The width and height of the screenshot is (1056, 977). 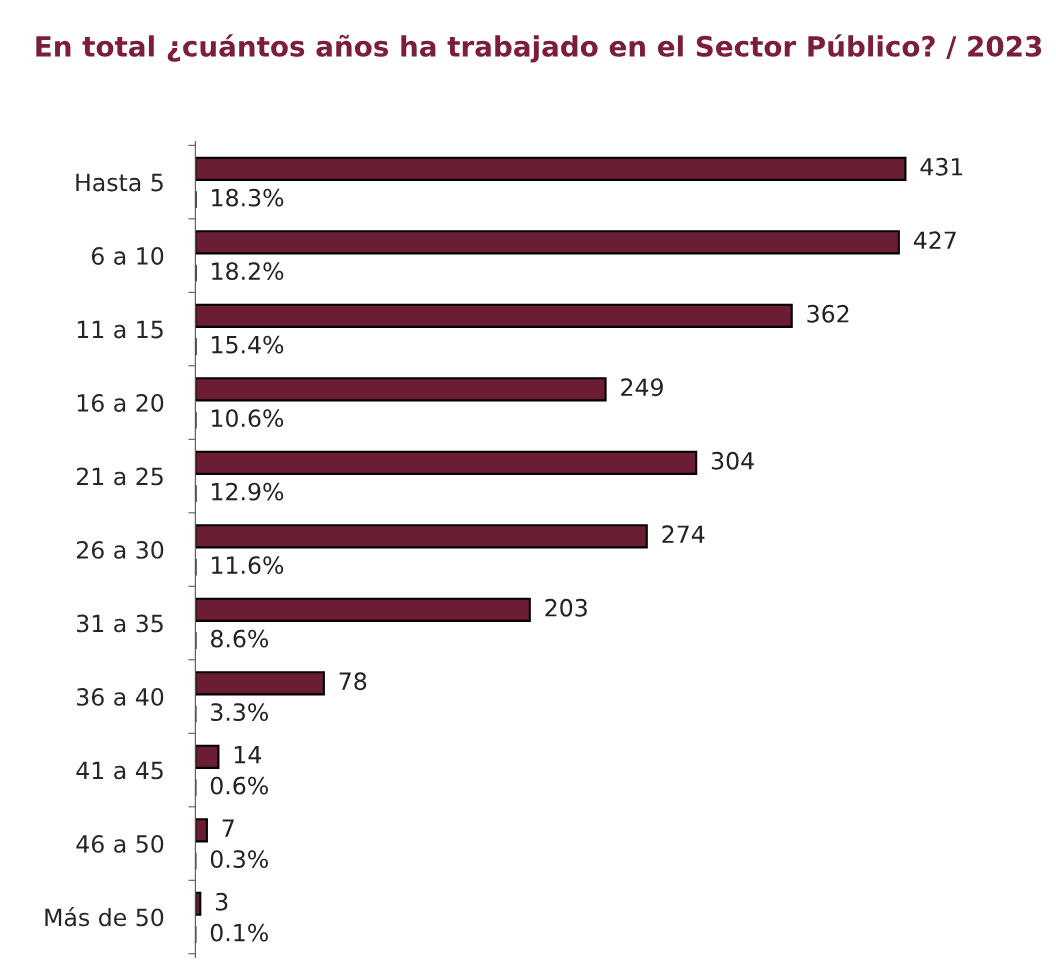 What do you see at coordinates (248, 491) in the screenshot?
I see `data-label: 12.9%` at bounding box center [248, 491].